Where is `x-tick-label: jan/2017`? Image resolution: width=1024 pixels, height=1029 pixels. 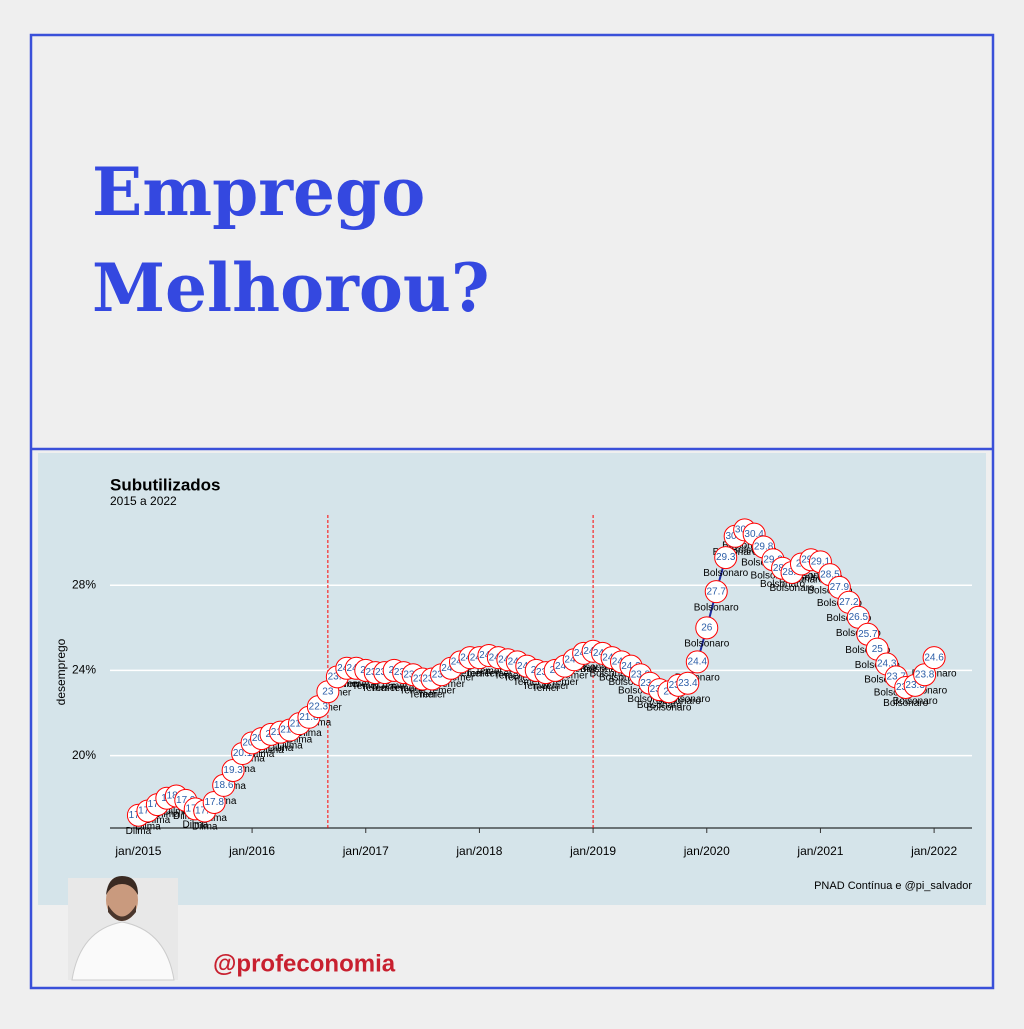
x-tick-label: jan/2017 is located at coordinates (365, 851).